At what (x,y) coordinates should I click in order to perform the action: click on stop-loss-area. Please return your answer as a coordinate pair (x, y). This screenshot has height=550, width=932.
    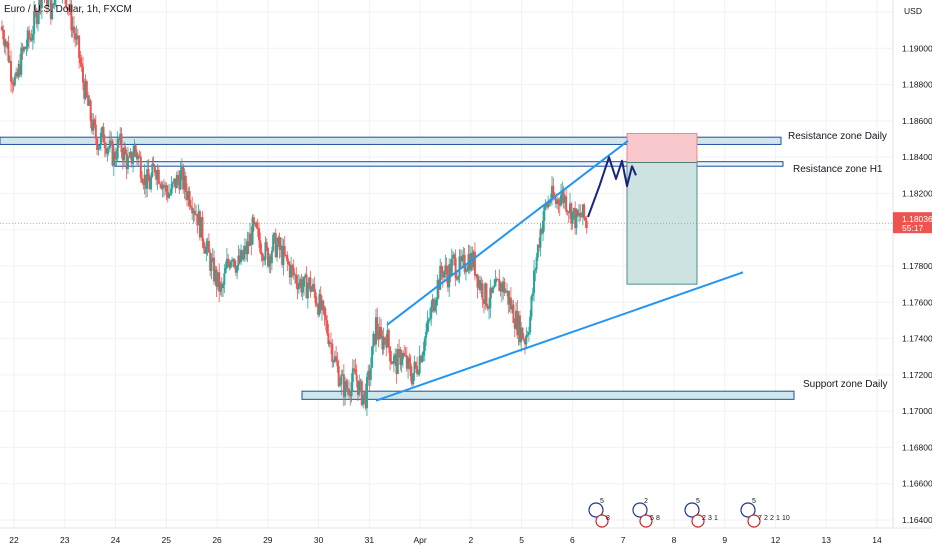
    Looking at the image, I should click on (662, 148).